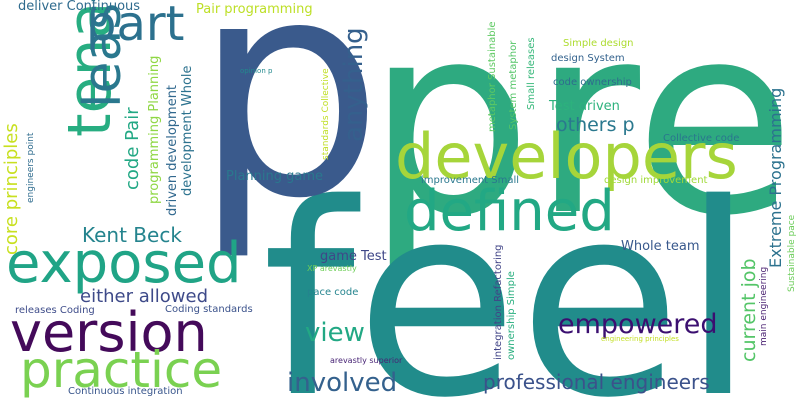  I want to click on word-code-ownership: code ownership, so click(592, 82).